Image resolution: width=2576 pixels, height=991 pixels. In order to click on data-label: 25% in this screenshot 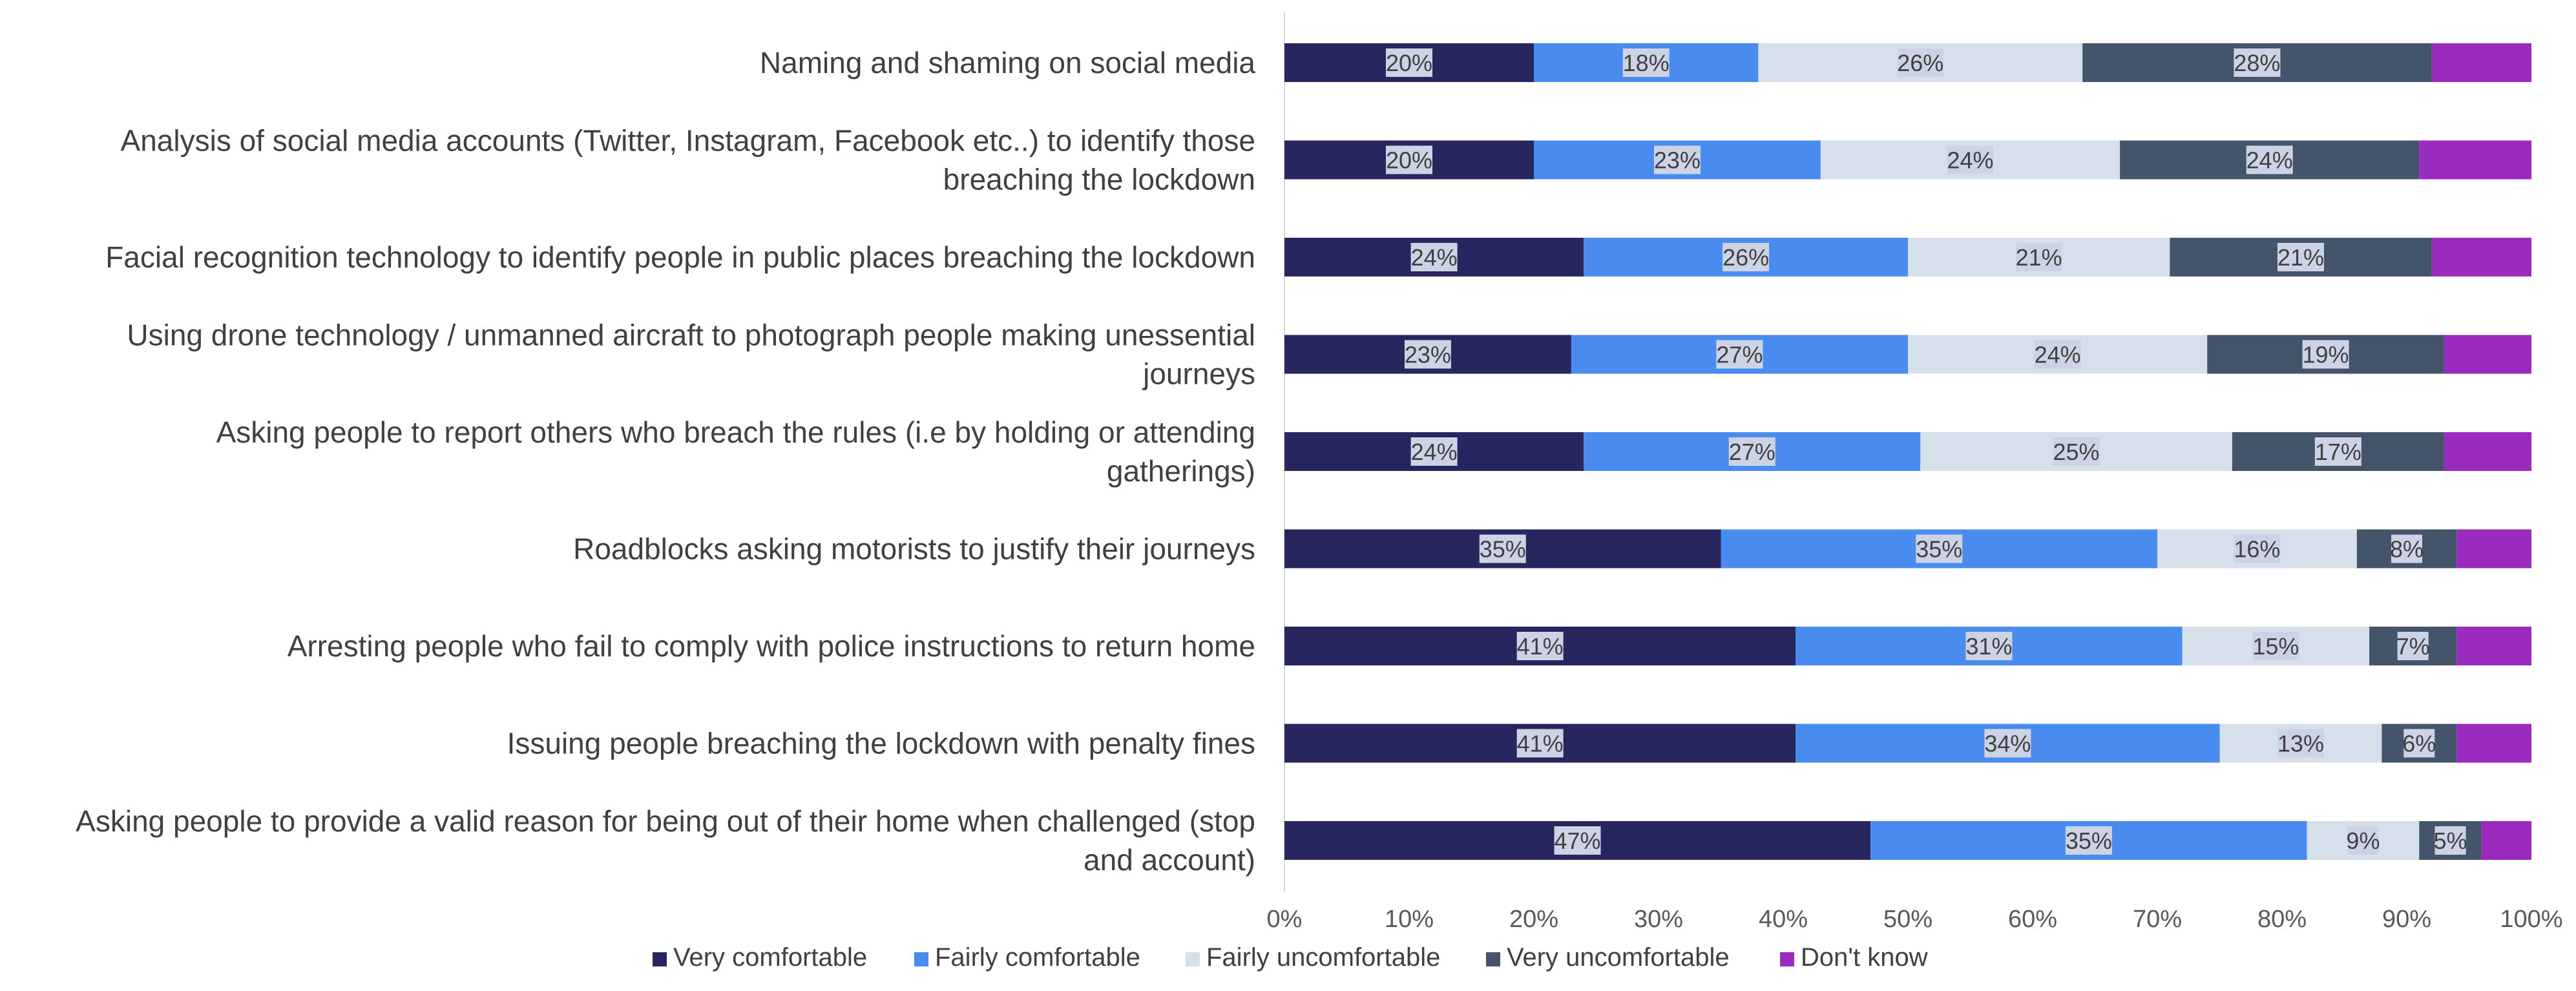, I will do `click(2076, 452)`.